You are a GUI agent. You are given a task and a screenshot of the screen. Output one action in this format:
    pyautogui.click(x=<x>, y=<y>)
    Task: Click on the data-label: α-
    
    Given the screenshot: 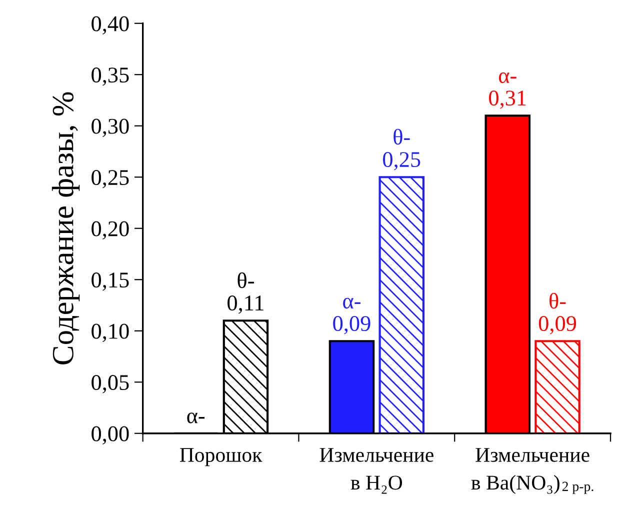 What is the action you would take?
    pyautogui.click(x=196, y=418)
    